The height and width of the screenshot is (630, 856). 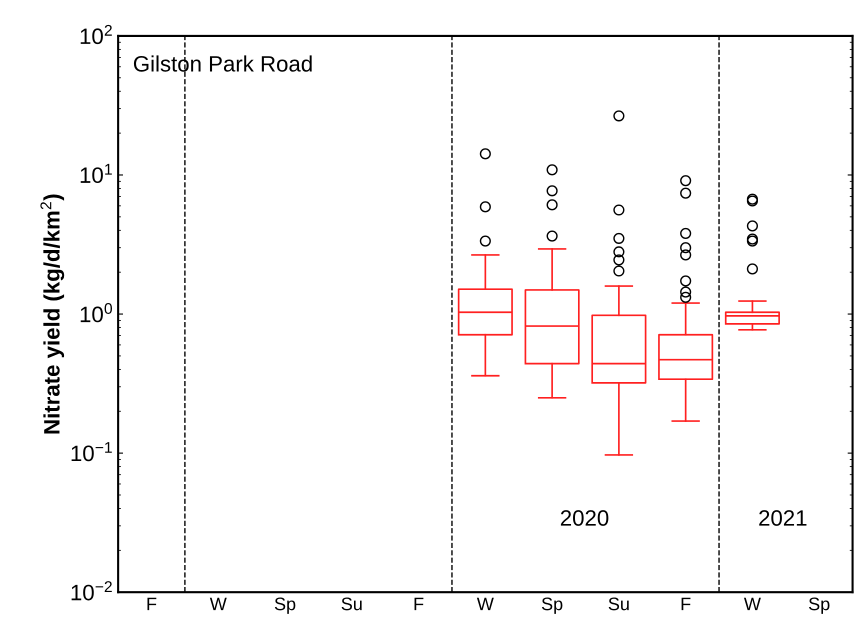 I want to click on y-tick-label: 10$^{−2}$, so click(x=92, y=590).